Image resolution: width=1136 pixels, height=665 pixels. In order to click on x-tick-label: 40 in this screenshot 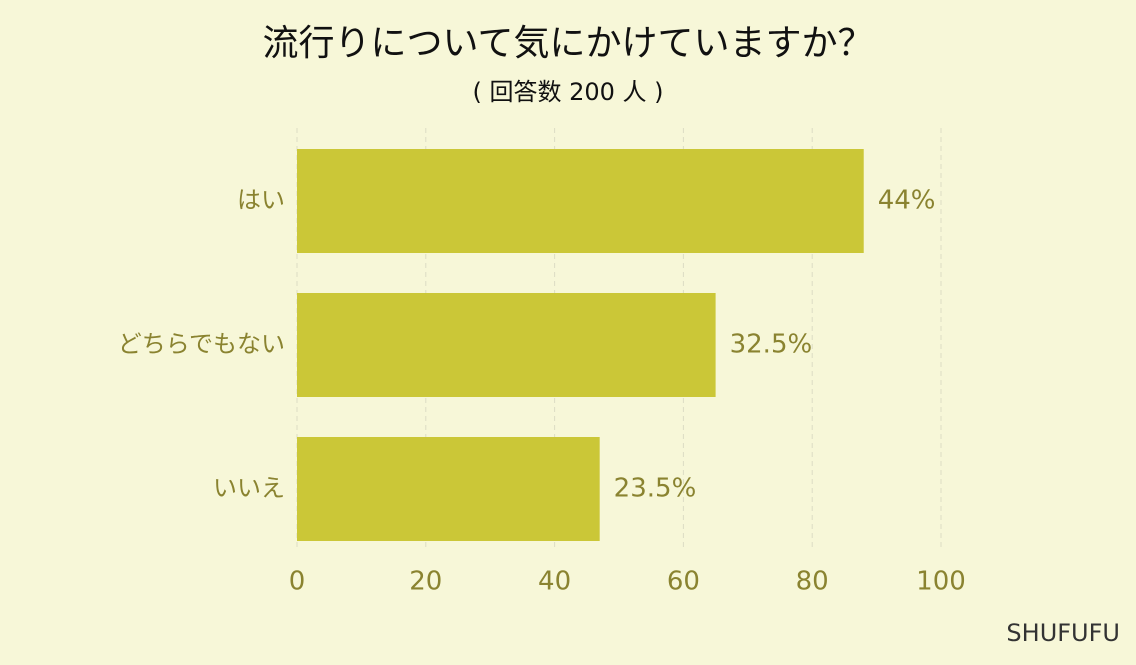, I will do `click(554, 582)`.